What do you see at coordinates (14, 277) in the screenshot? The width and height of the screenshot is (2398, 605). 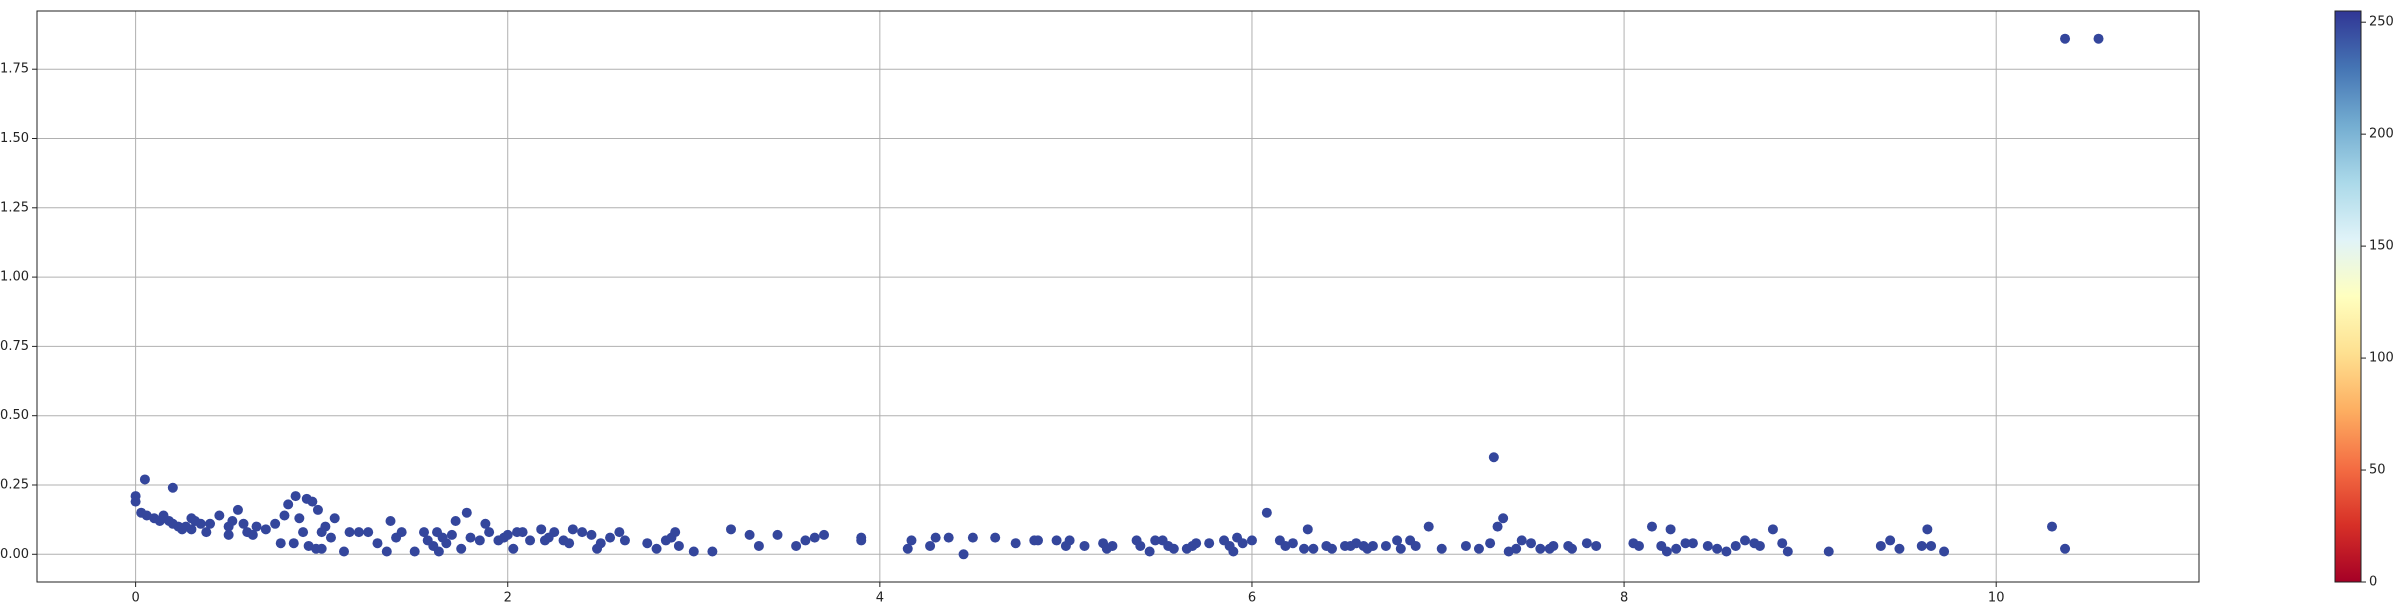 I see `y-tick-label: 1.00` at bounding box center [14, 277].